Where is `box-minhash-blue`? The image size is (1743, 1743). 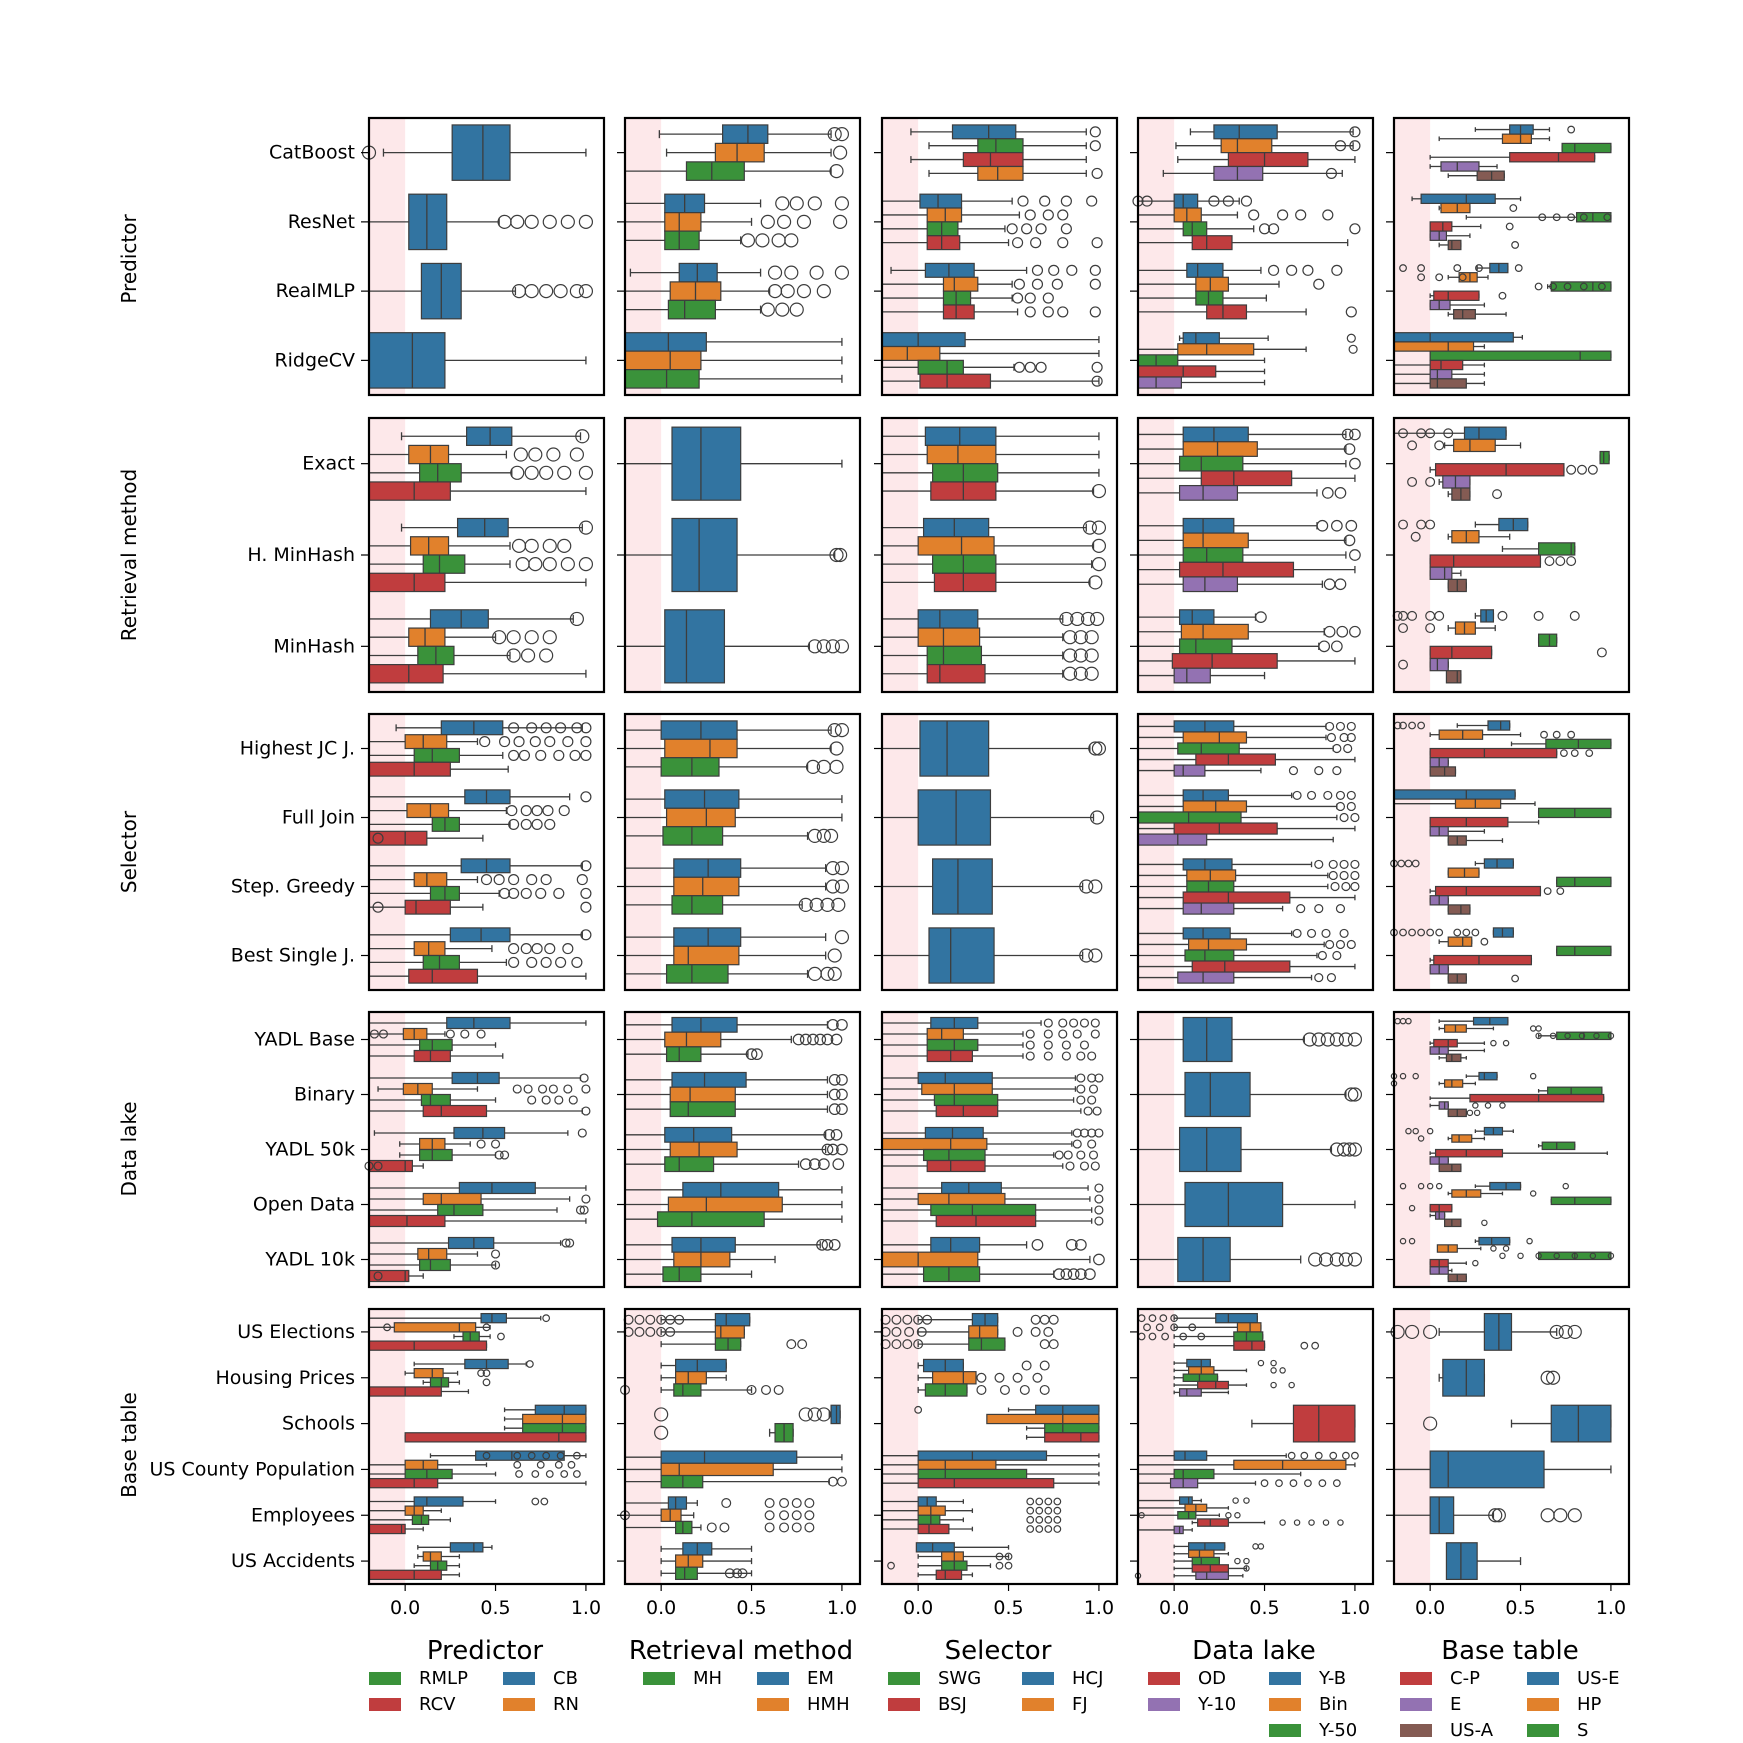 box-minhash-blue is located at coordinates (476, 619).